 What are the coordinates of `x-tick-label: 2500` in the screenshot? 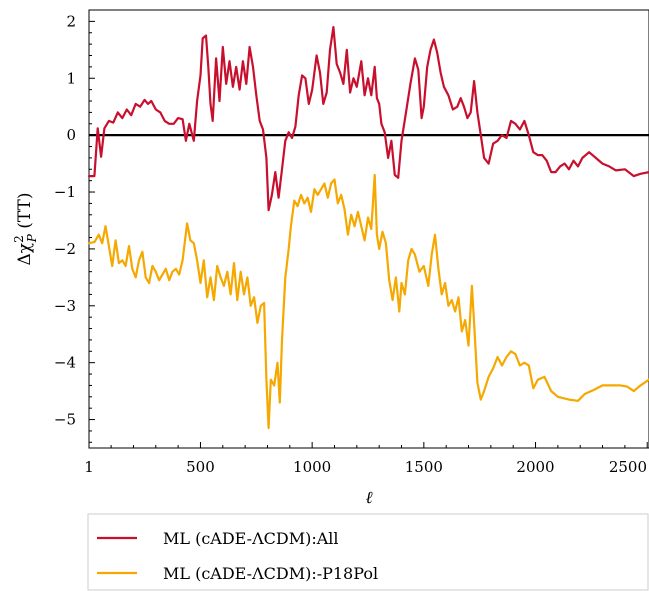 It's located at (628, 467).